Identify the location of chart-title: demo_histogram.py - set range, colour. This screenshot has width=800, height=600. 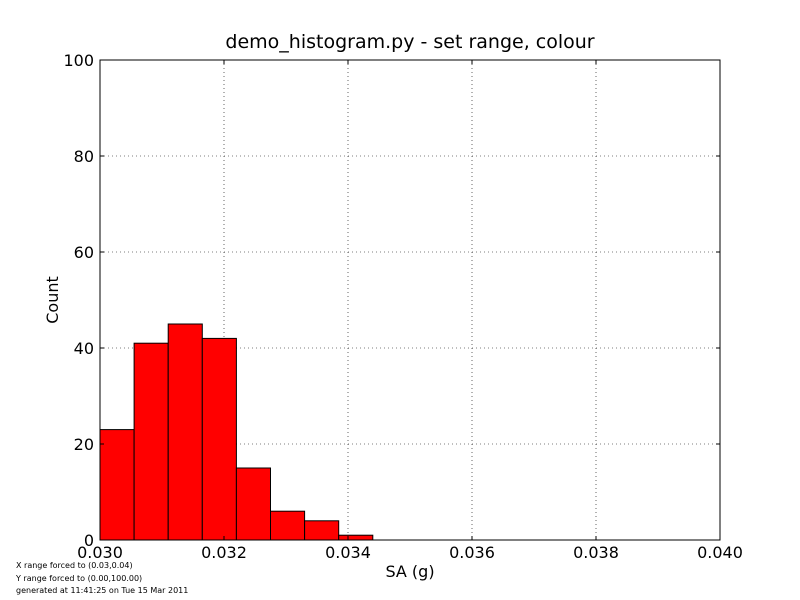
(409, 42).